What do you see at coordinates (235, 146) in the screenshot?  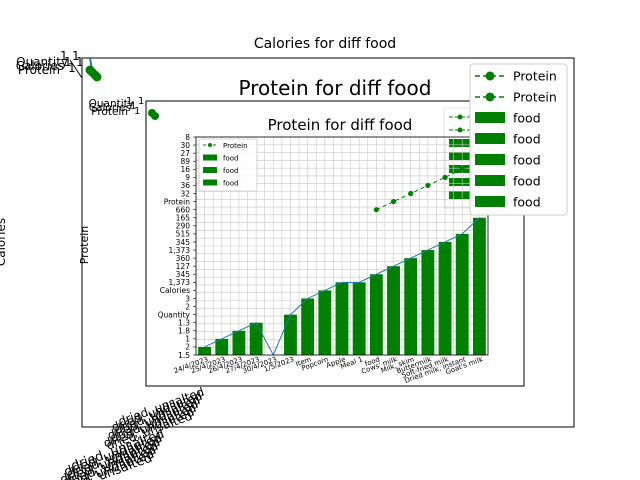 I see `legend-label: Protein` at bounding box center [235, 146].